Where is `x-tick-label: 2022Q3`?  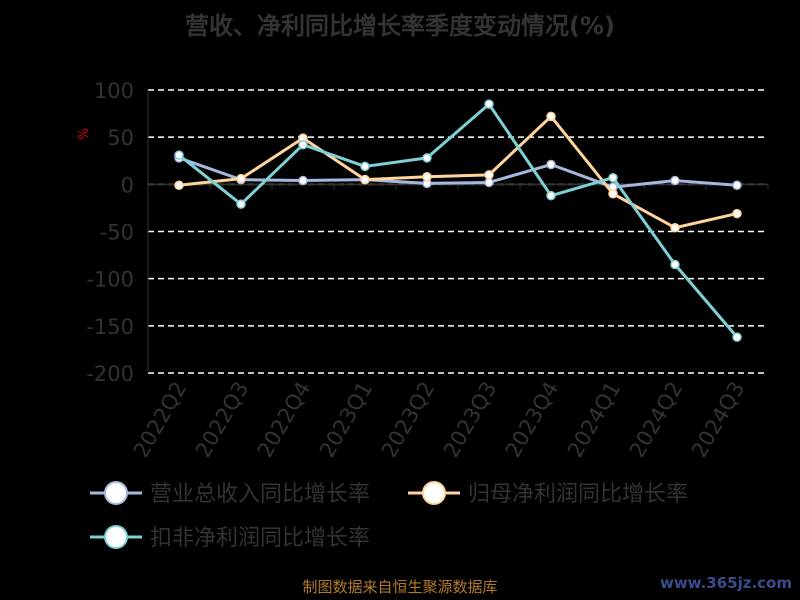
x-tick-label: 2022Q3 is located at coordinates (222, 420).